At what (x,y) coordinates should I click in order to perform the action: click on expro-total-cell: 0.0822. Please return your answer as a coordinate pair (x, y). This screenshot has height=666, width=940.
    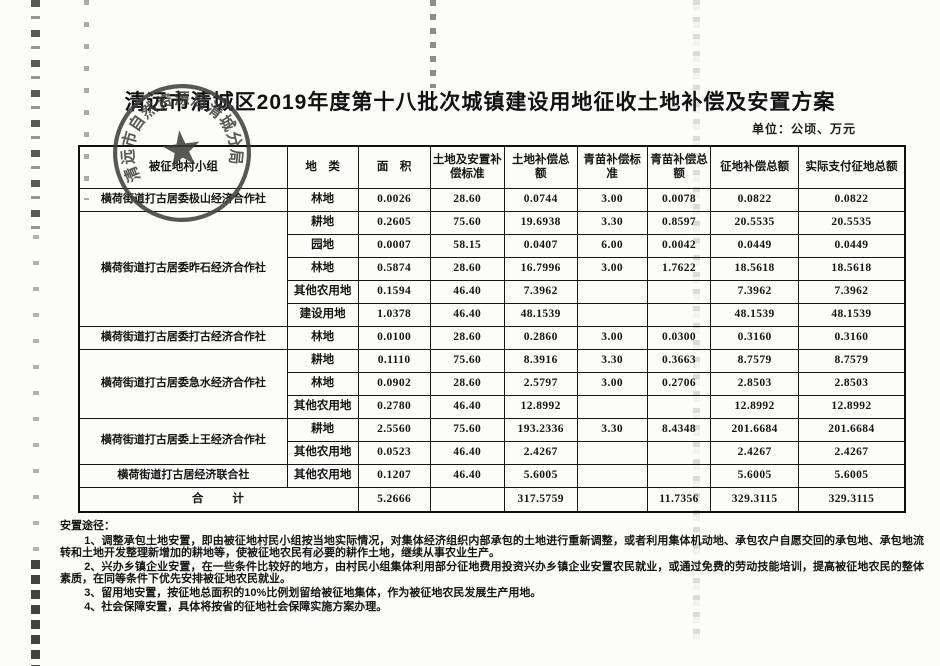
    Looking at the image, I should click on (754, 199).